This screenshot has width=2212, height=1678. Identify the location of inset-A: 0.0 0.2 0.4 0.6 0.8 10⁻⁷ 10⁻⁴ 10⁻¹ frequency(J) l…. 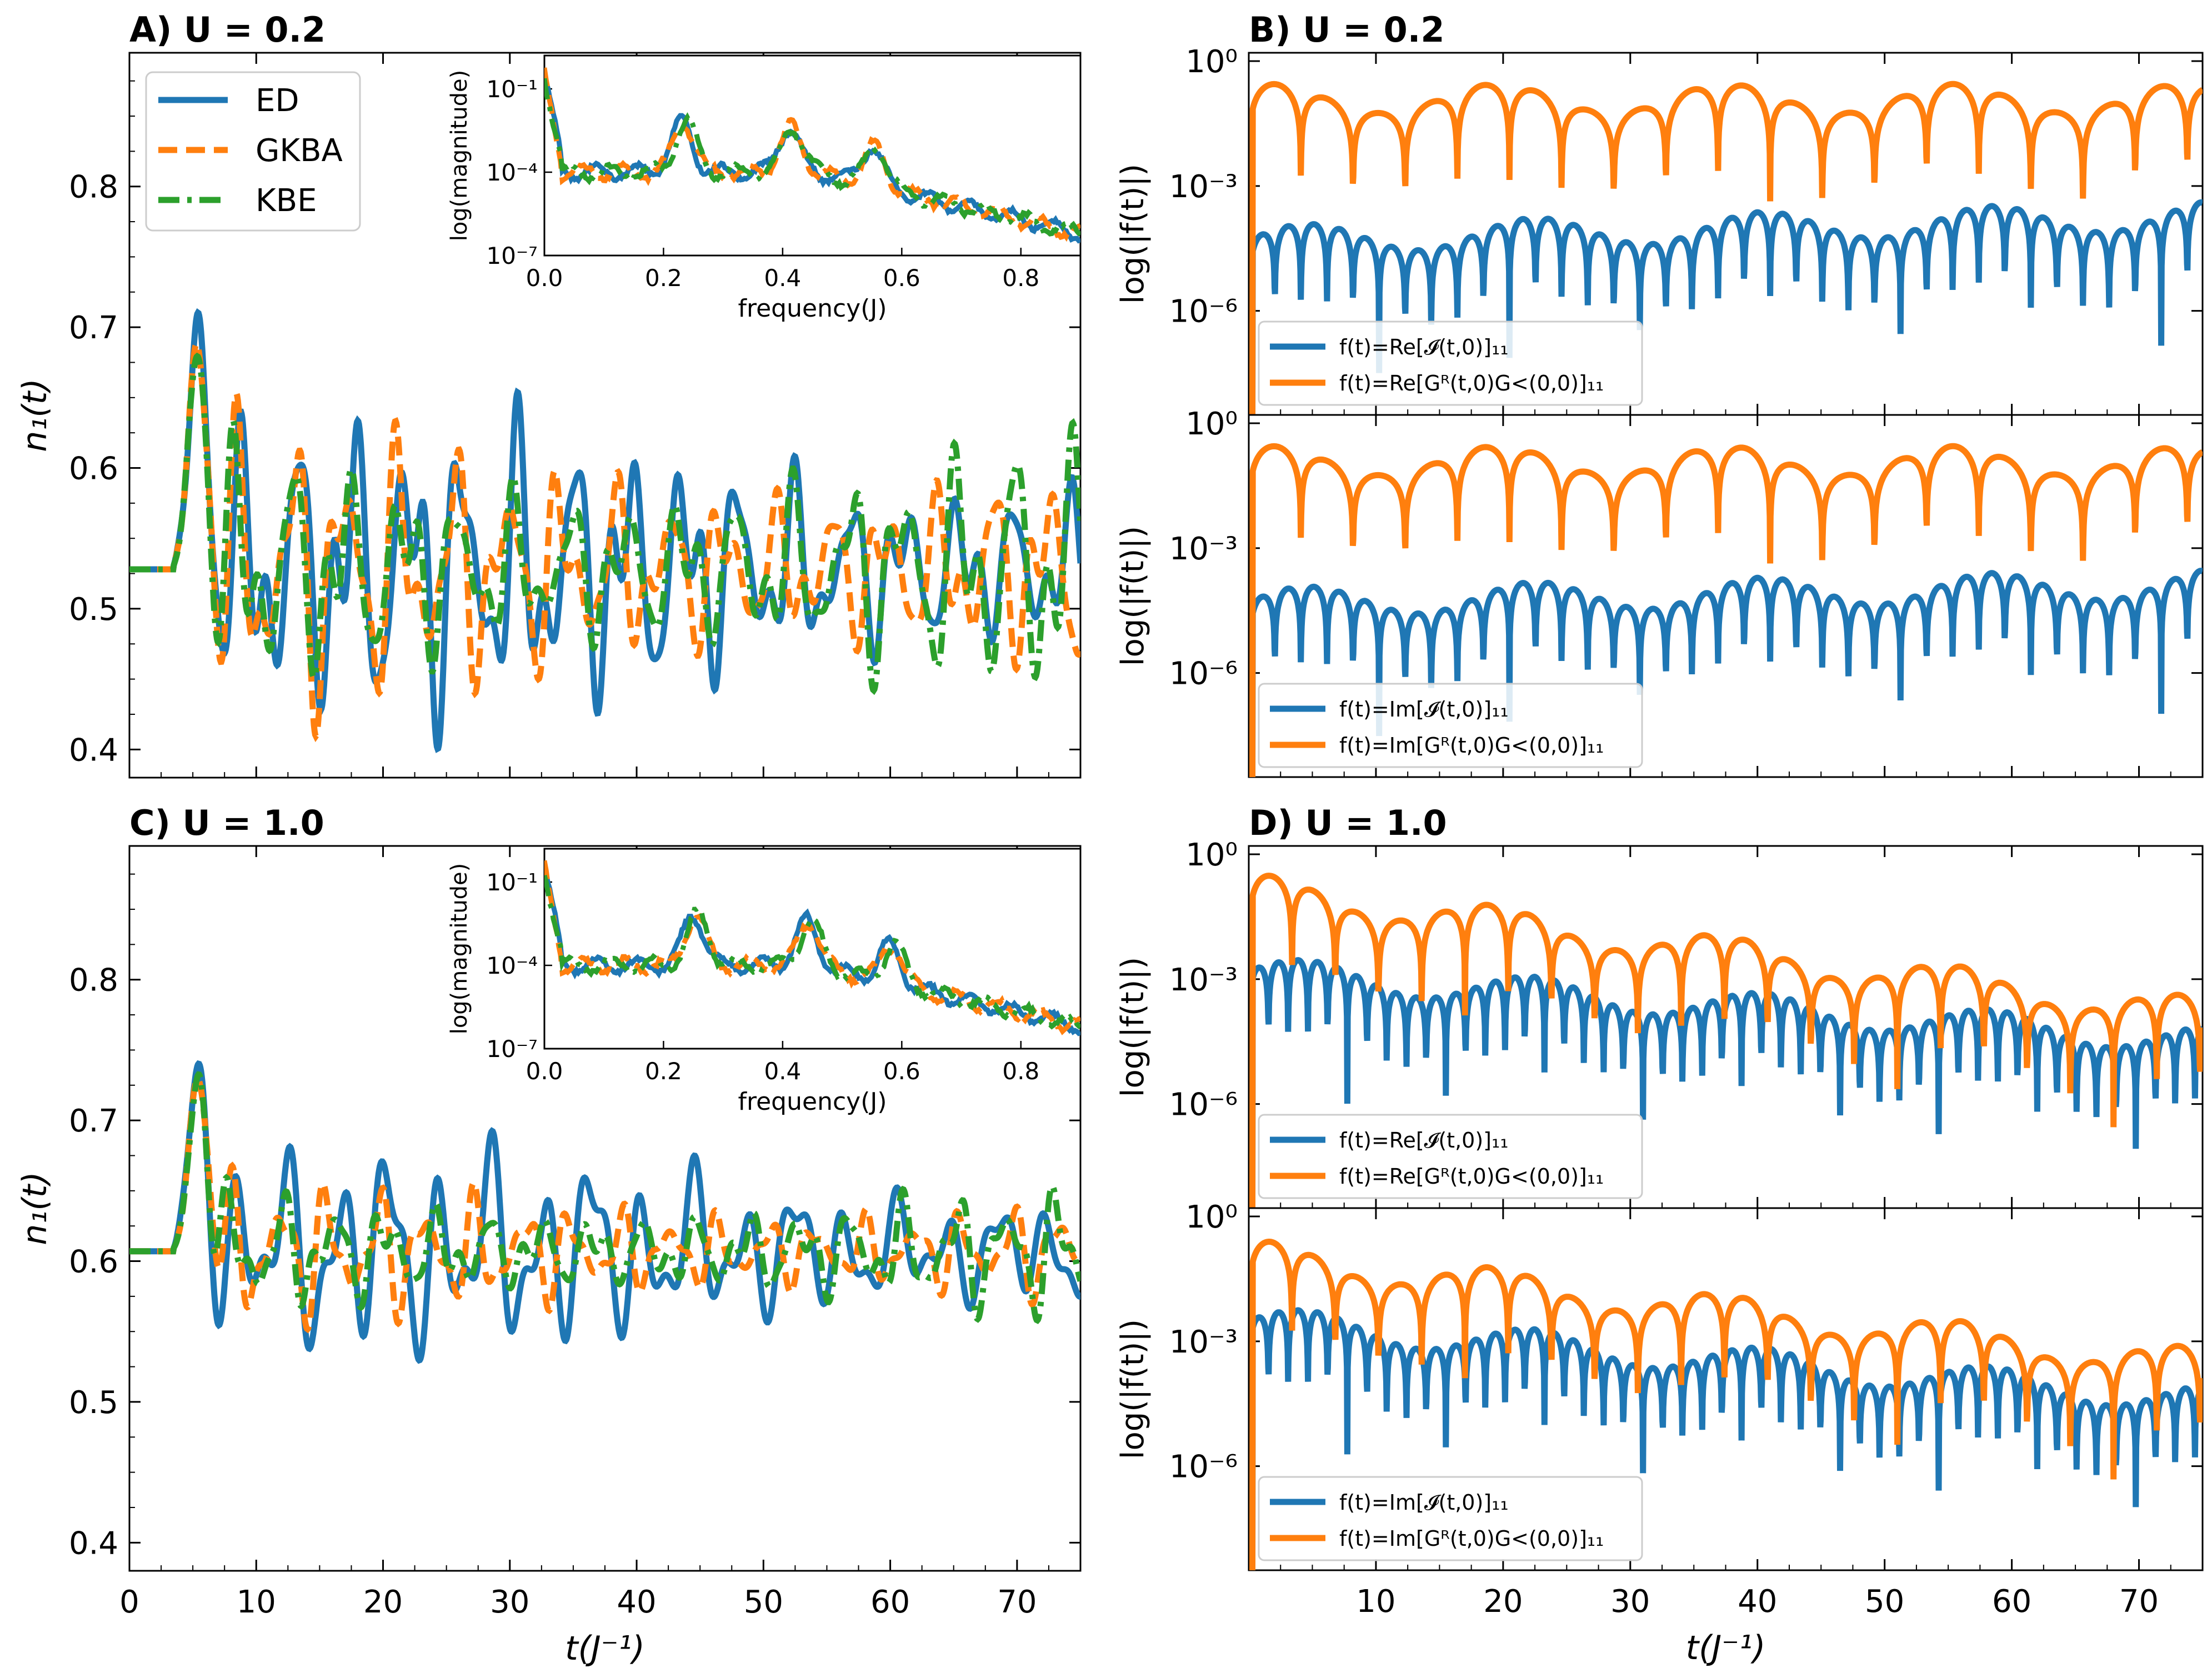
(764, 188).